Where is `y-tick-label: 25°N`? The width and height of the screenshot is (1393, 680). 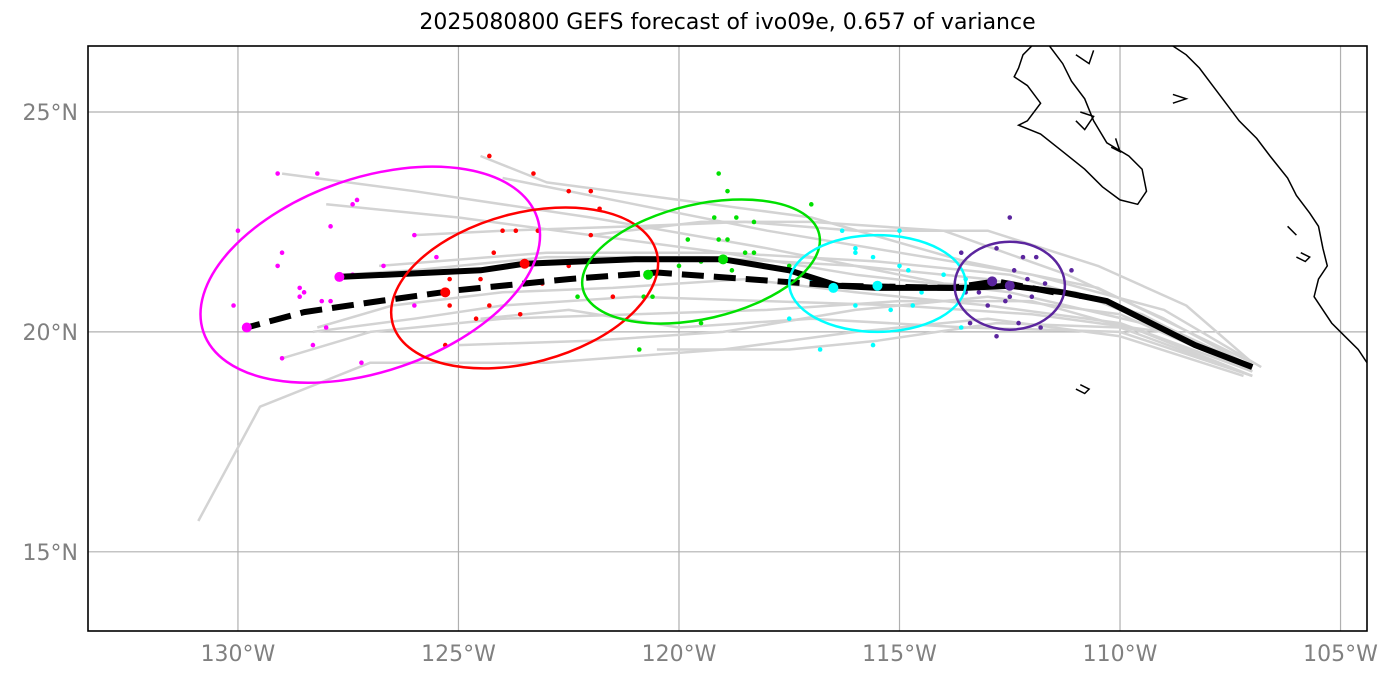 y-tick-label: 25°N is located at coordinates (50, 113).